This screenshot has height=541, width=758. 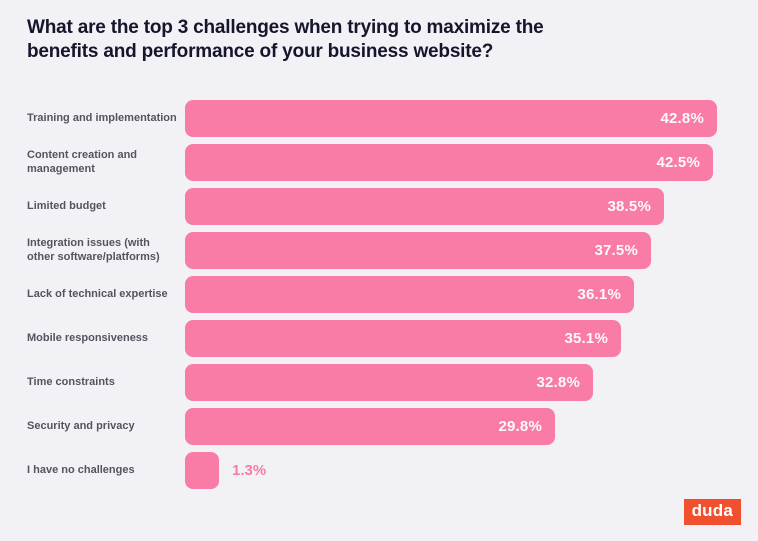 I want to click on bar: 42.8%, so click(x=451, y=118).